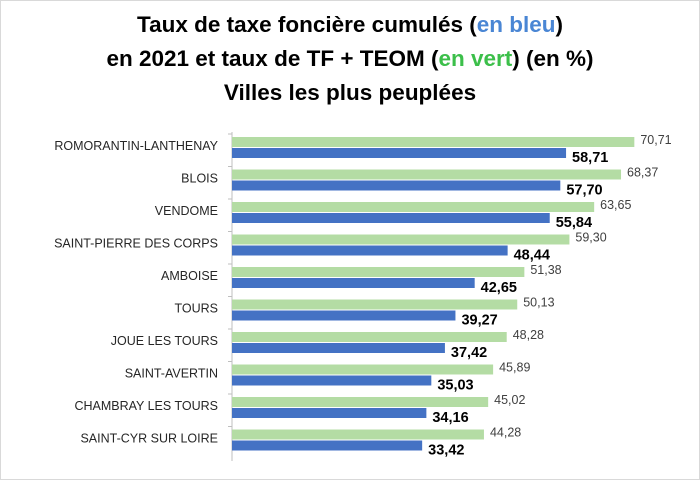 This screenshot has width=700, height=480. What do you see at coordinates (136, 146) in the screenshot?
I see `category-label: ROMORANTIN-LANTHENAY` at bounding box center [136, 146].